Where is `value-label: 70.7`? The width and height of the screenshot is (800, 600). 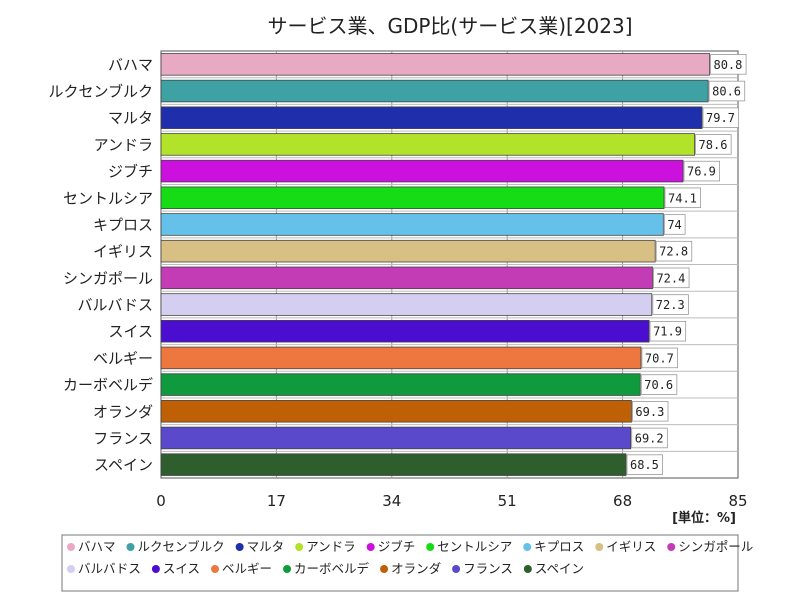
value-label: 70.7 is located at coordinates (659, 358).